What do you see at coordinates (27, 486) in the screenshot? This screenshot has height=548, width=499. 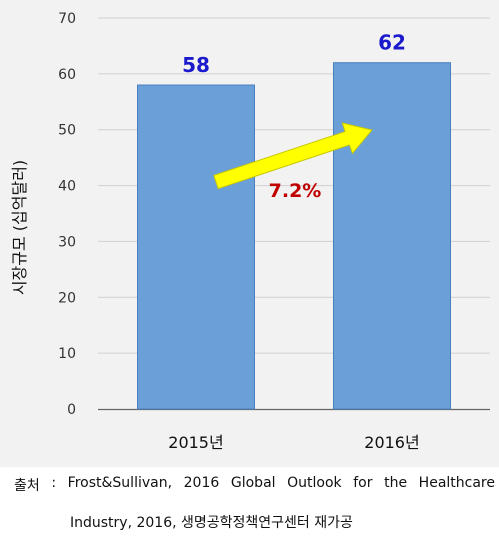 I see `source-word: 출처` at bounding box center [27, 486].